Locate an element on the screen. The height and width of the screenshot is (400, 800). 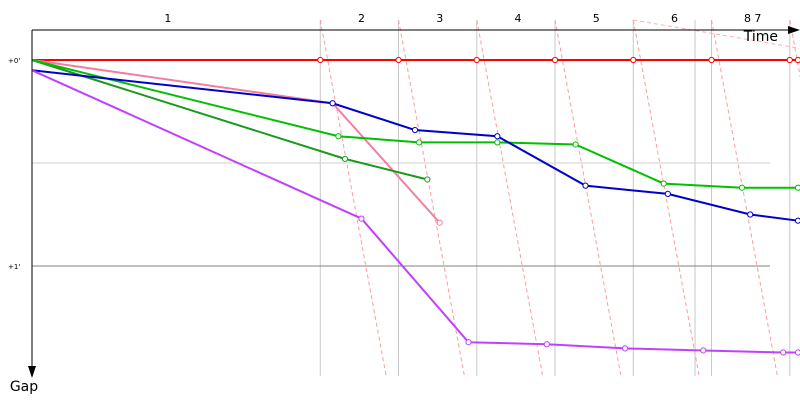
x-axis-arrow is located at coordinates (794, 30).